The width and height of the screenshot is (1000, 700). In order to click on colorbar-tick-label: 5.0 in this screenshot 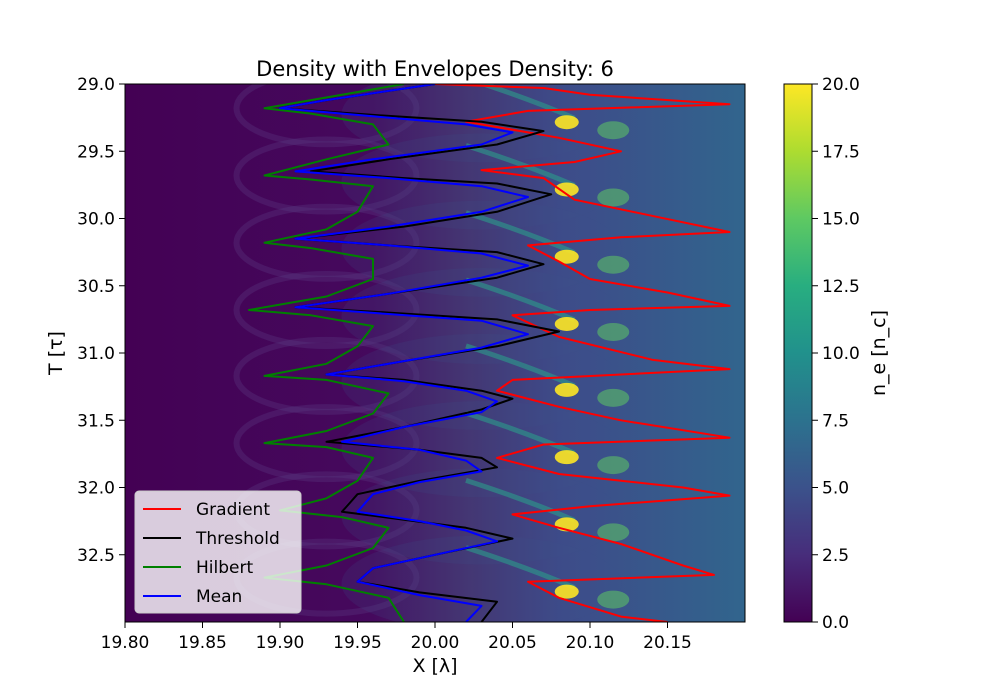, I will do `click(835, 489)`.